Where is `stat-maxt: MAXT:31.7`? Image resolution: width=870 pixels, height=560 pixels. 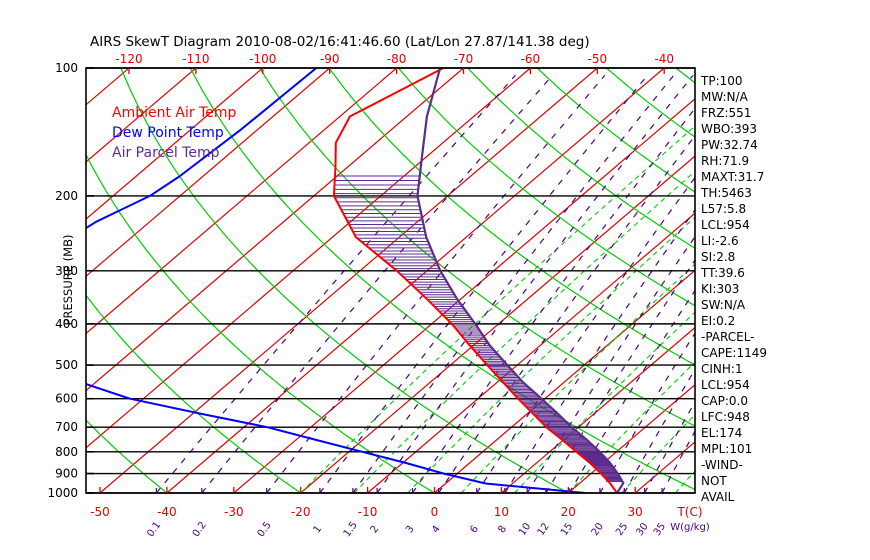 stat-maxt: MAXT:31.7 is located at coordinates (732, 177).